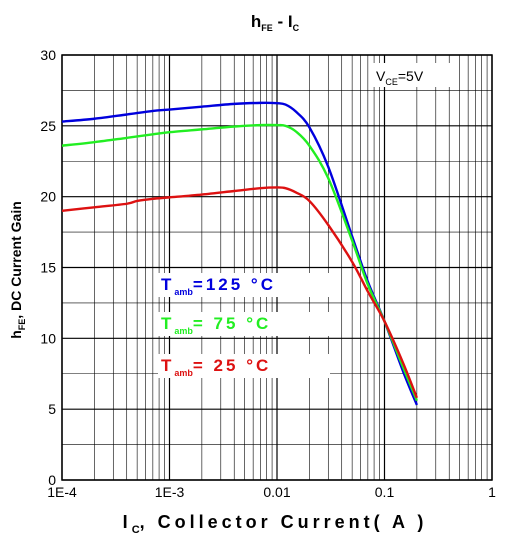 This screenshot has height=534, width=522. What do you see at coordinates (275, 22) in the screenshot?
I see `chart-title: hFE - IC` at bounding box center [275, 22].